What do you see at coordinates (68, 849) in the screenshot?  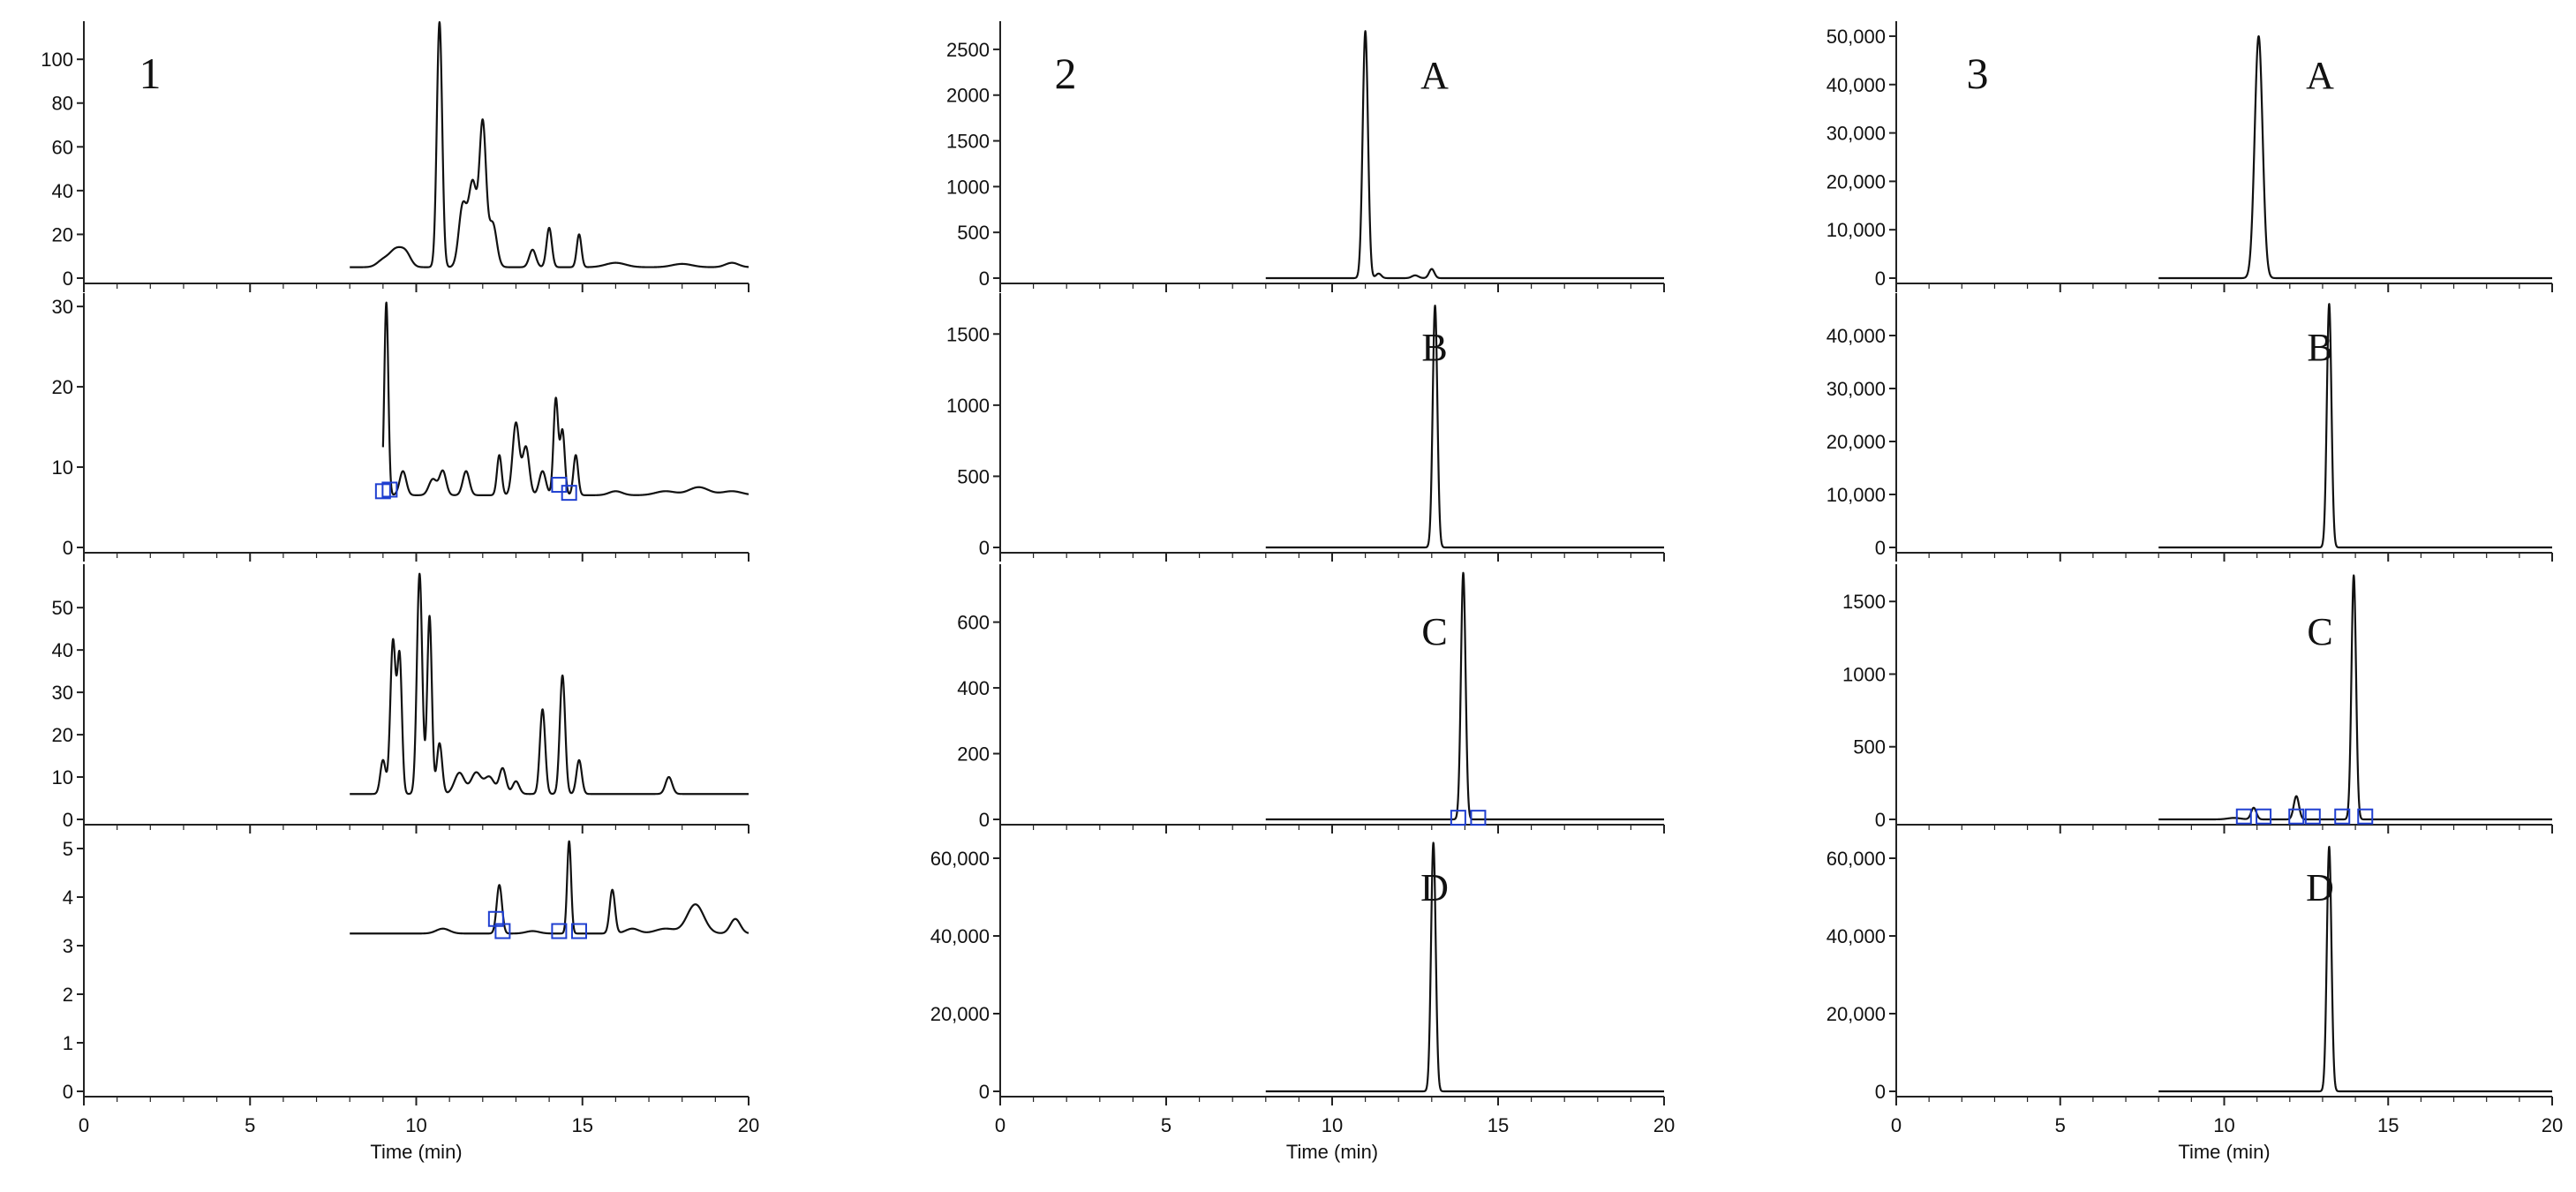 I see `y-tick-label: 5` at bounding box center [68, 849].